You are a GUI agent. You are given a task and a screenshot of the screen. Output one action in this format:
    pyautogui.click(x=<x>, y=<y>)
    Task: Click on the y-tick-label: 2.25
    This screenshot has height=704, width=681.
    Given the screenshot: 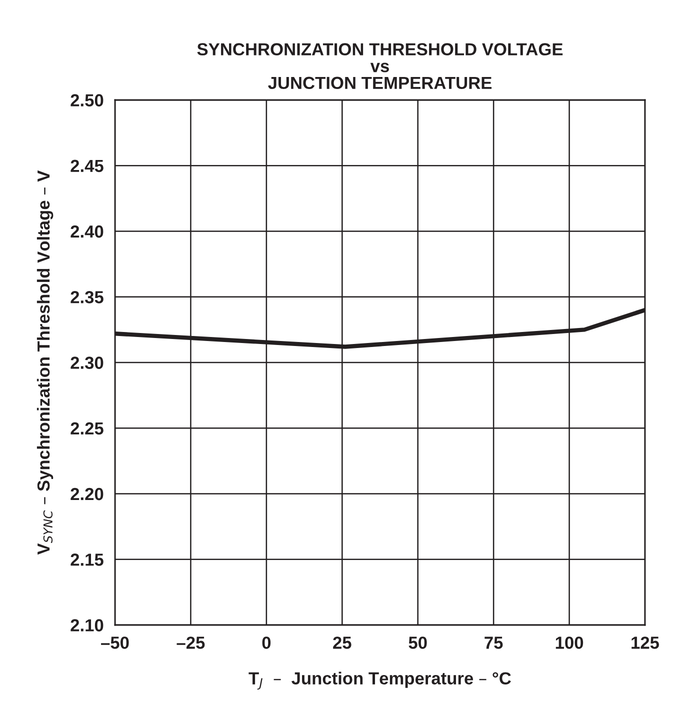 What is the action you would take?
    pyautogui.click(x=87, y=428)
    